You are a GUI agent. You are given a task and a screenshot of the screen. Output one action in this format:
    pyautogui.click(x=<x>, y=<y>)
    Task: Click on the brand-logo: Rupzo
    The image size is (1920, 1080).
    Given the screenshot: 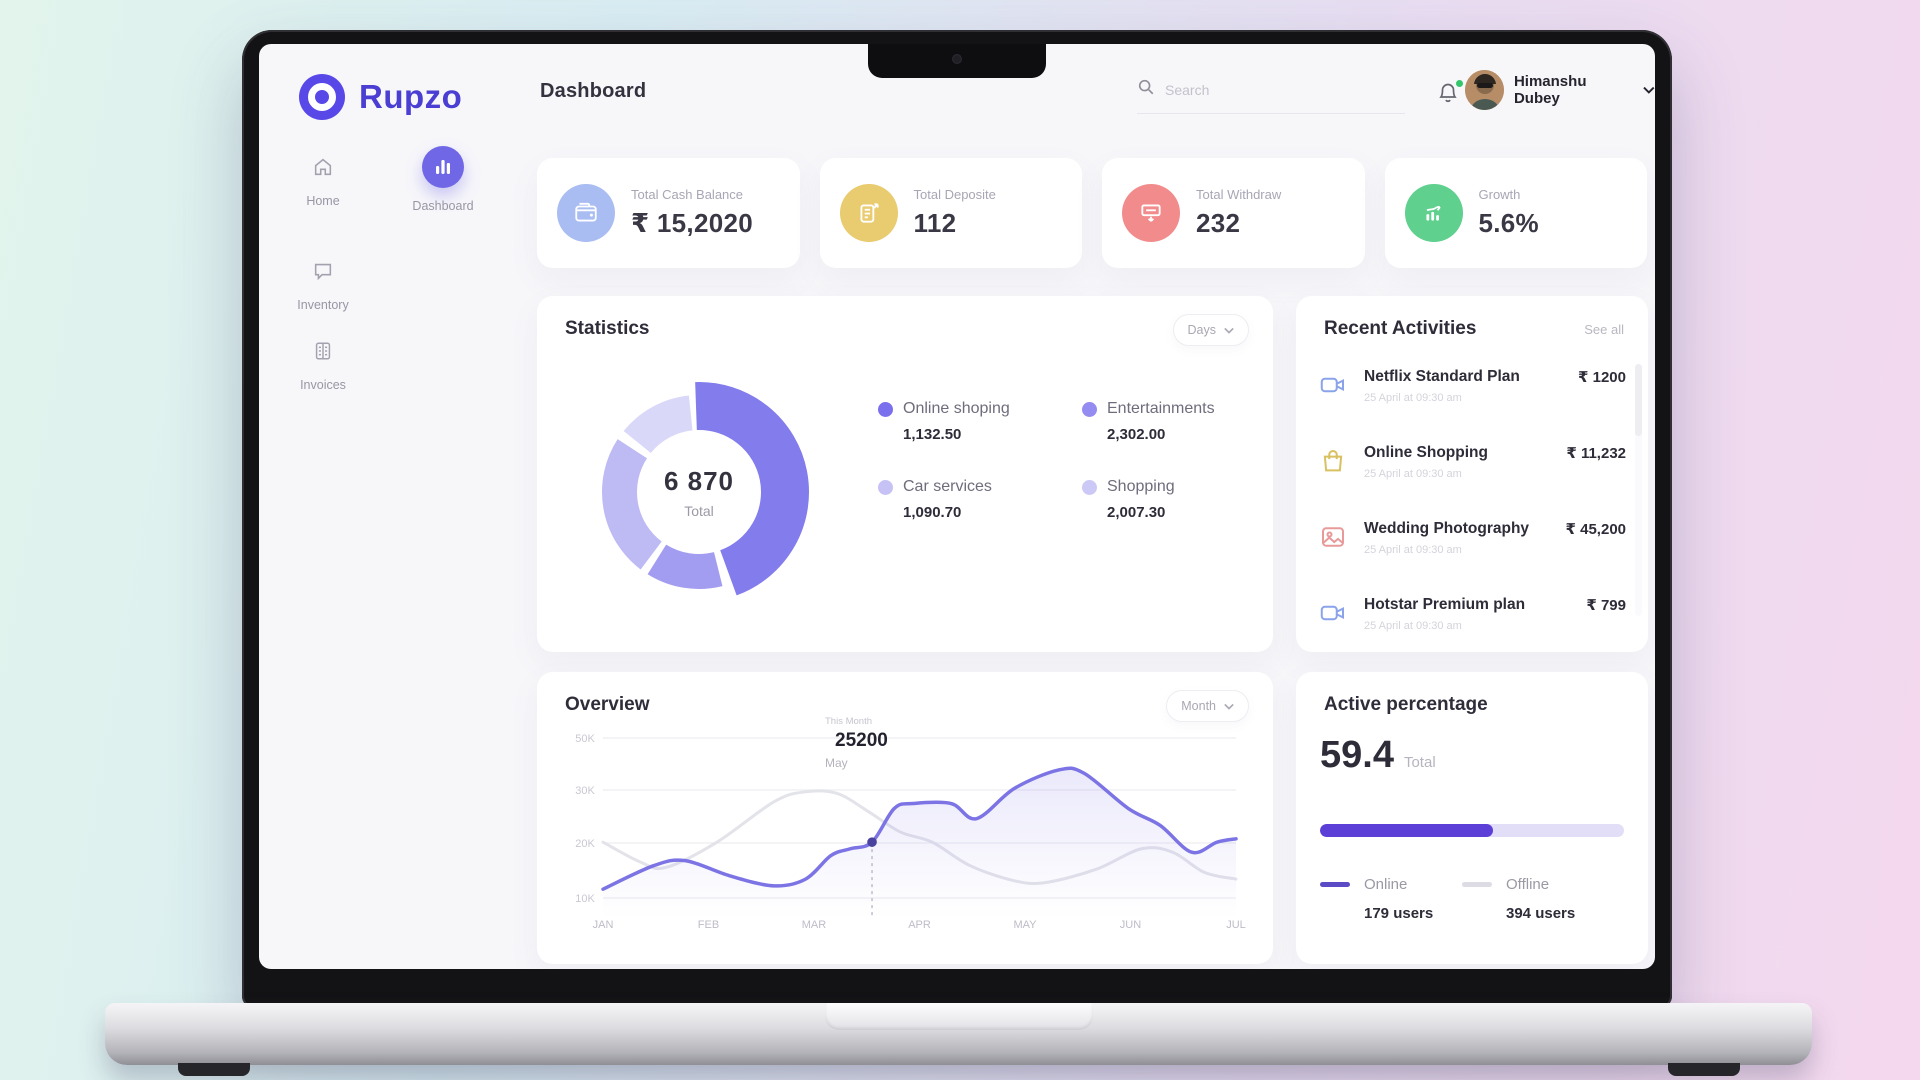 What is the action you would take?
    pyautogui.click(x=380, y=97)
    